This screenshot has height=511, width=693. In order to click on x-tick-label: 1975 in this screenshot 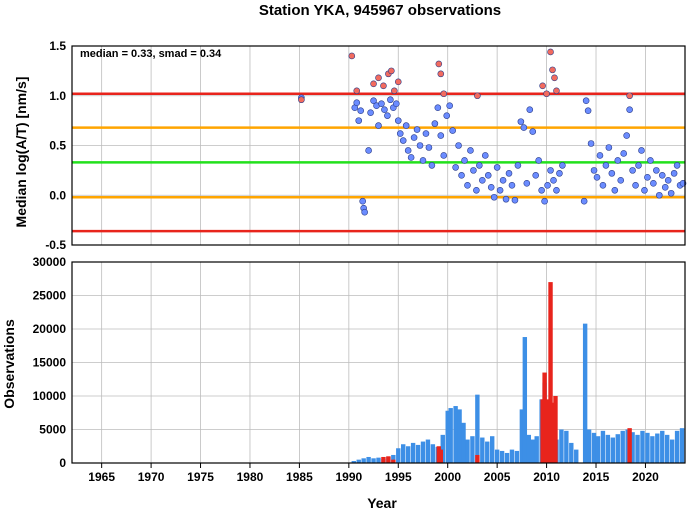, I will do `click(200, 477)`.